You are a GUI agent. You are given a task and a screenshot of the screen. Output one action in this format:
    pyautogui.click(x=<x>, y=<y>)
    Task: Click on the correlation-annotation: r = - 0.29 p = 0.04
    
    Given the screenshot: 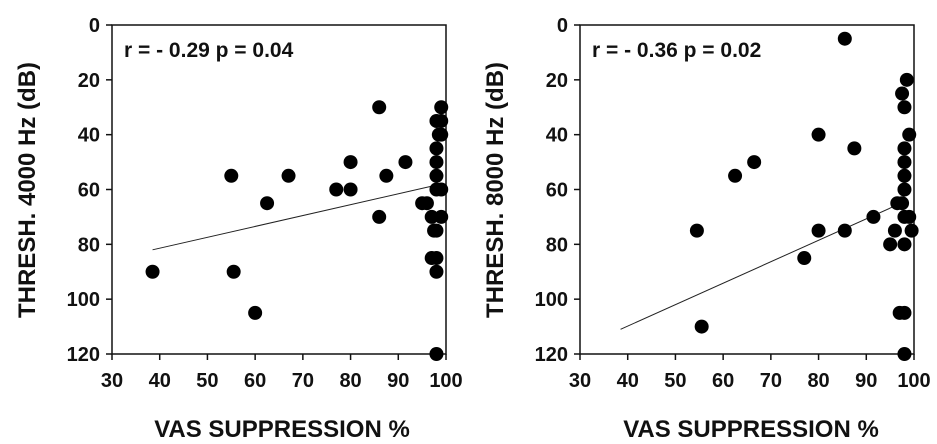 What is the action you would take?
    pyautogui.click(x=209, y=50)
    